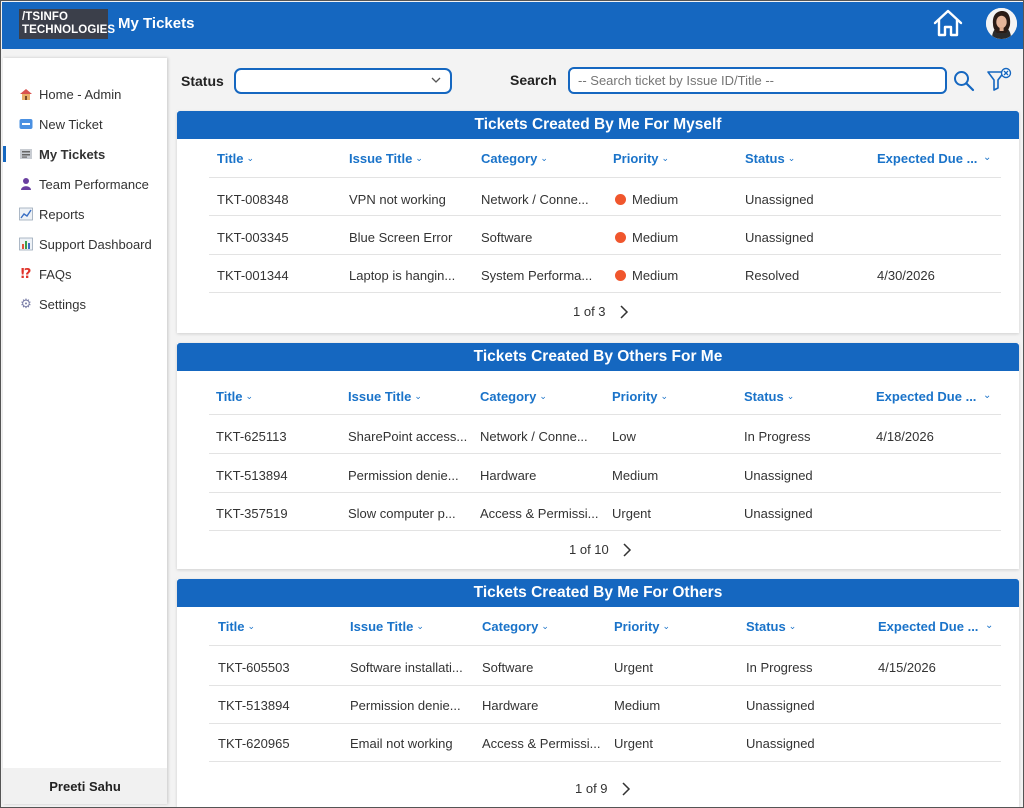  What do you see at coordinates (62, 304) in the screenshot?
I see `sidebar-item-label: Settings` at bounding box center [62, 304].